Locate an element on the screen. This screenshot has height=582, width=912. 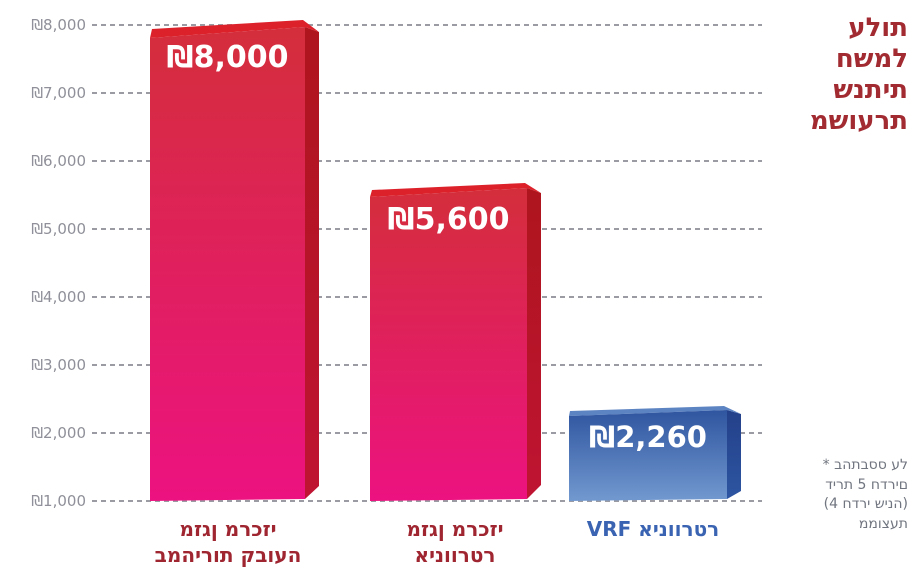
category-label-vrf: VRF אינוורטר is located at coordinates (653, 529).